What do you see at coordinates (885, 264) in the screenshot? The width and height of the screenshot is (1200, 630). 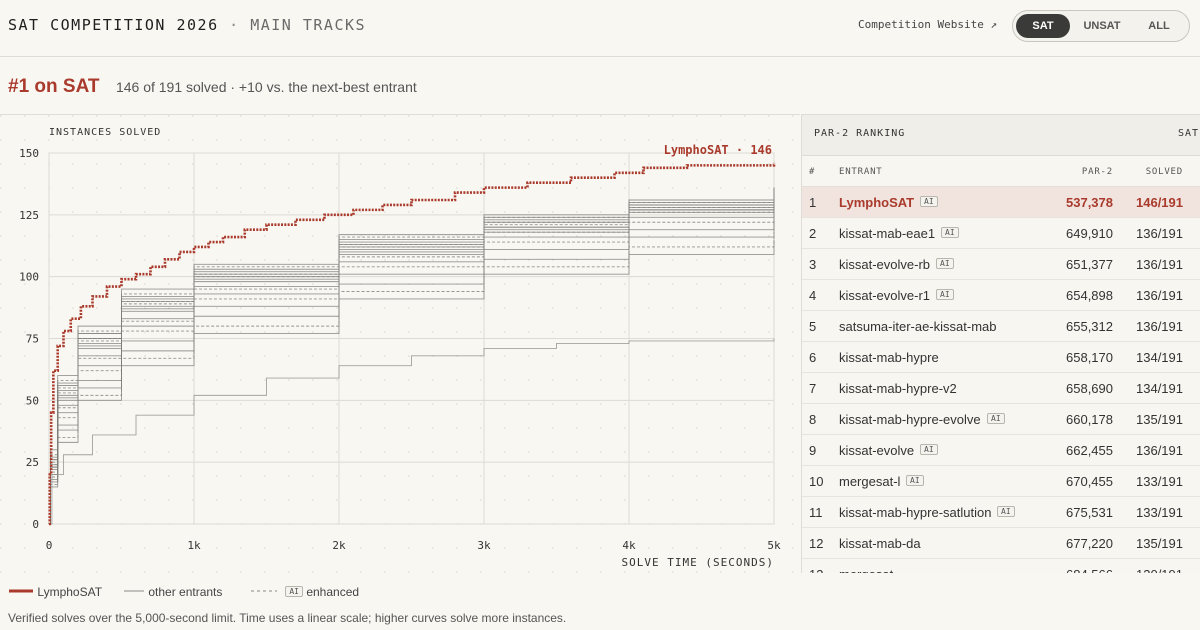 I see `row-entrant: kissat-evolve-rb` at bounding box center [885, 264].